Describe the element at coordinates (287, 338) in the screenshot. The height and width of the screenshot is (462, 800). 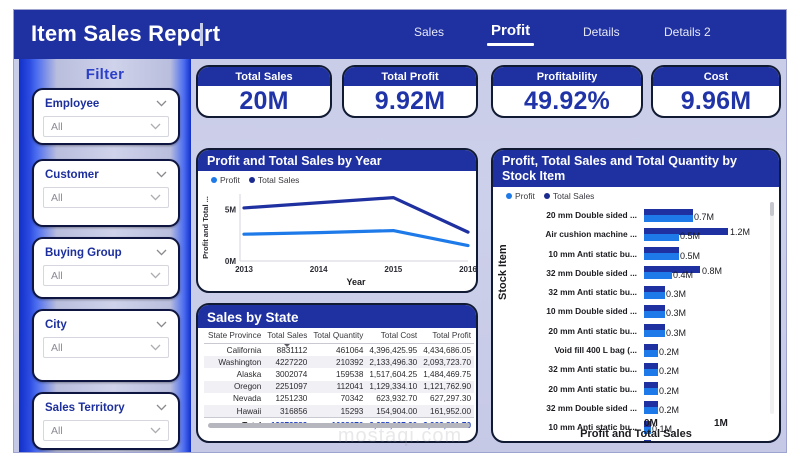
I see `column-header-total-sales: Total Sales` at that location.